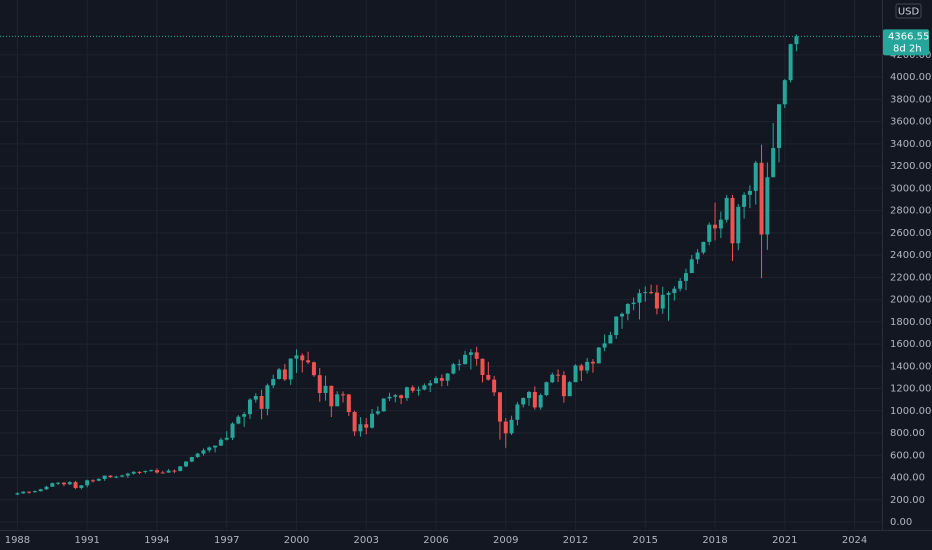 The height and width of the screenshot is (550, 932). I want to click on last-price-label: 4366.55, so click(908, 36).